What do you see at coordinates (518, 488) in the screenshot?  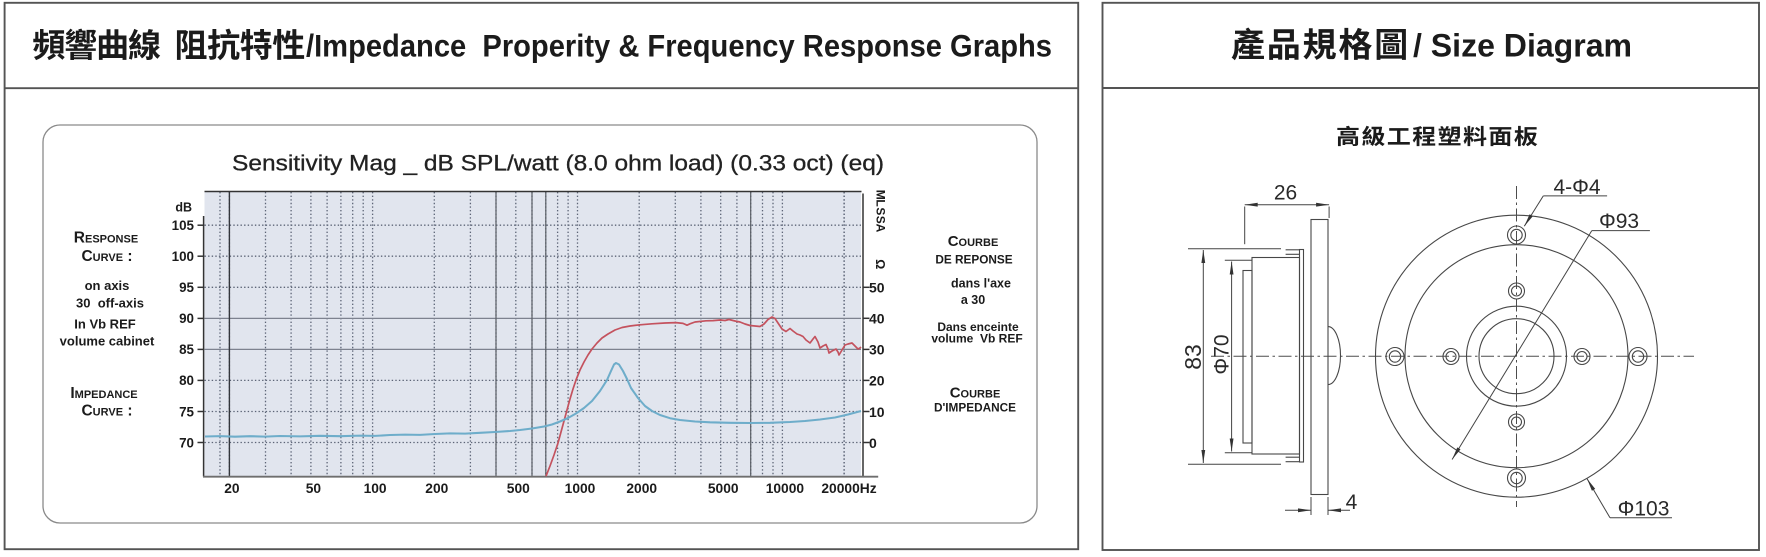 I see `svg-text: 500` at bounding box center [518, 488].